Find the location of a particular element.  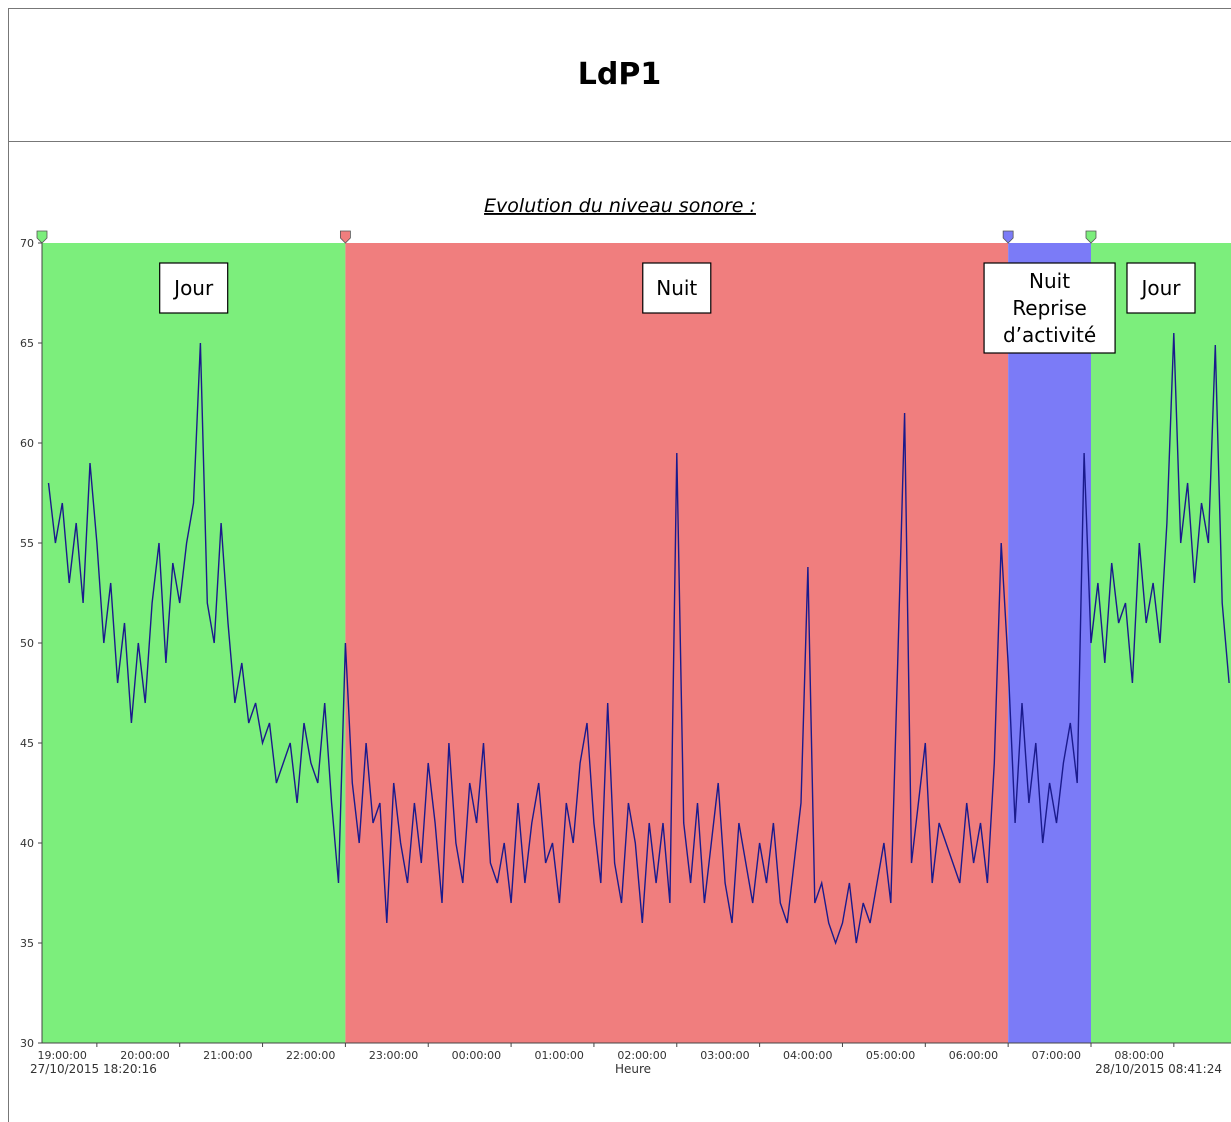

y-tick-label: 30 is located at coordinates (27, 1043).